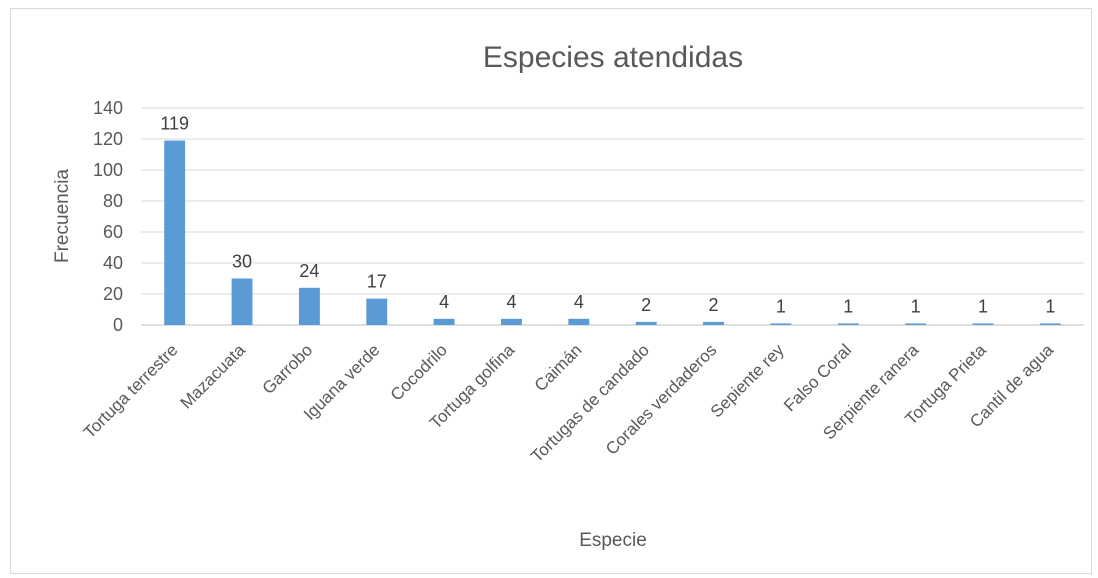 This screenshot has width=1098, height=578. What do you see at coordinates (242, 262) in the screenshot?
I see `data-label: 30` at bounding box center [242, 262].